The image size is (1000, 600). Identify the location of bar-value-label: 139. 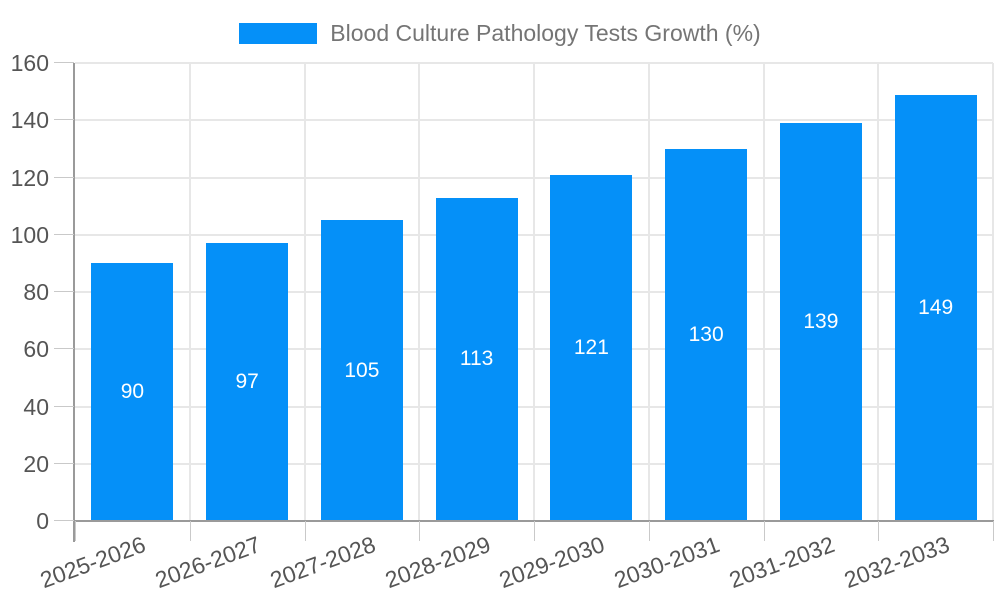
(821, 322).